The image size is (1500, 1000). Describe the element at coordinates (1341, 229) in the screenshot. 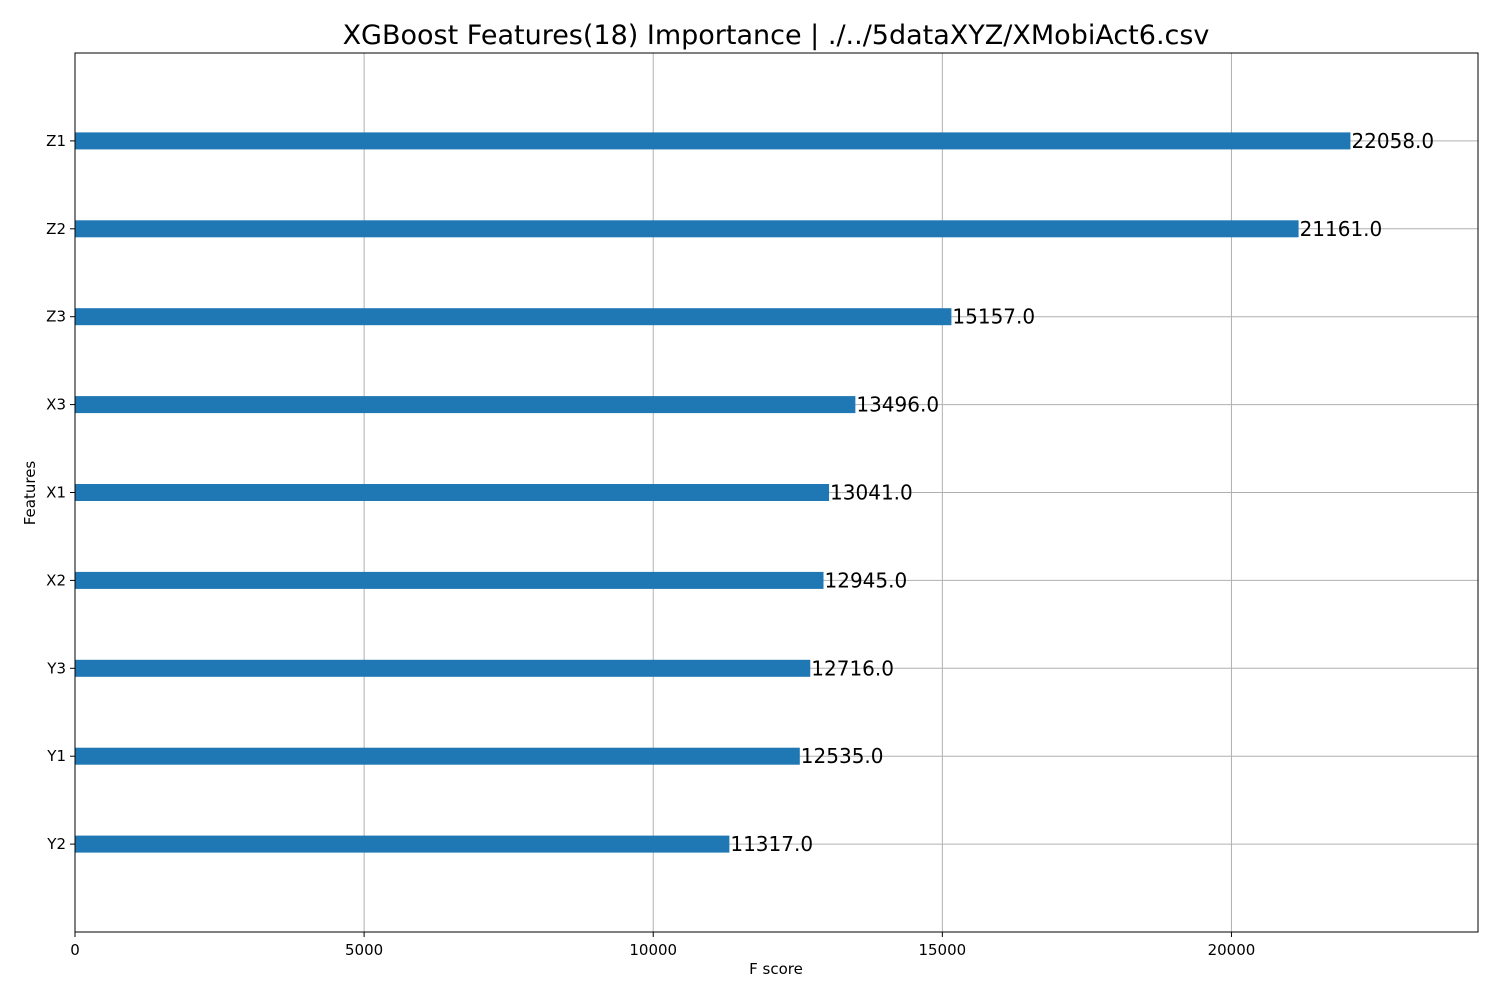

I see `data-label-z2: 21161.0` at that location.